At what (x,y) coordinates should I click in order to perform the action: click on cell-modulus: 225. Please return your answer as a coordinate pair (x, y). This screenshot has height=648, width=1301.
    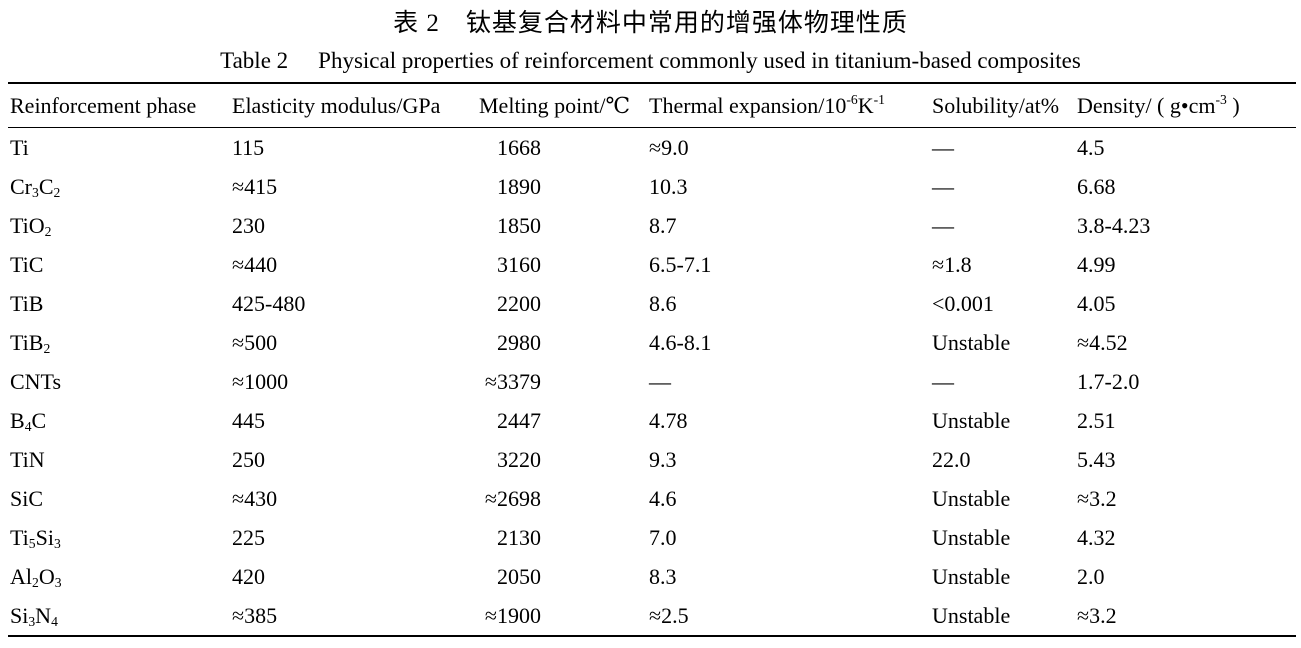
    Looking at the image, I should click on (248, 537).